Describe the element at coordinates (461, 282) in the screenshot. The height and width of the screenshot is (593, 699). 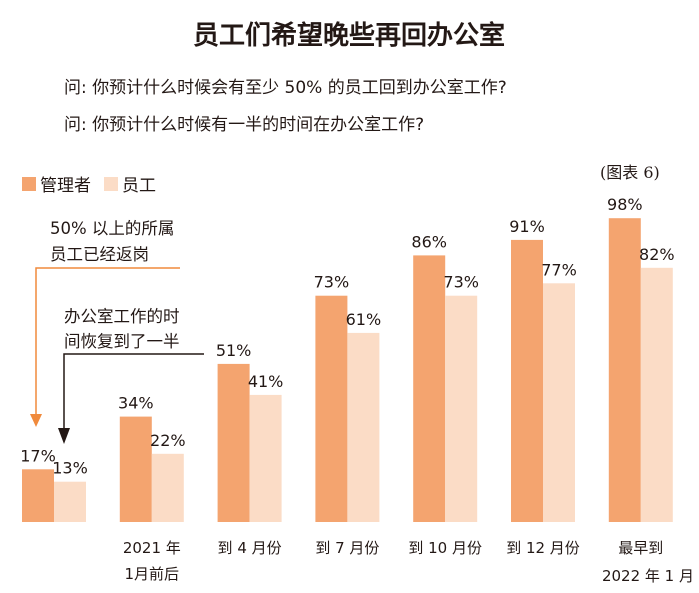
I see `value-label-employee-4: 73%` at that location.